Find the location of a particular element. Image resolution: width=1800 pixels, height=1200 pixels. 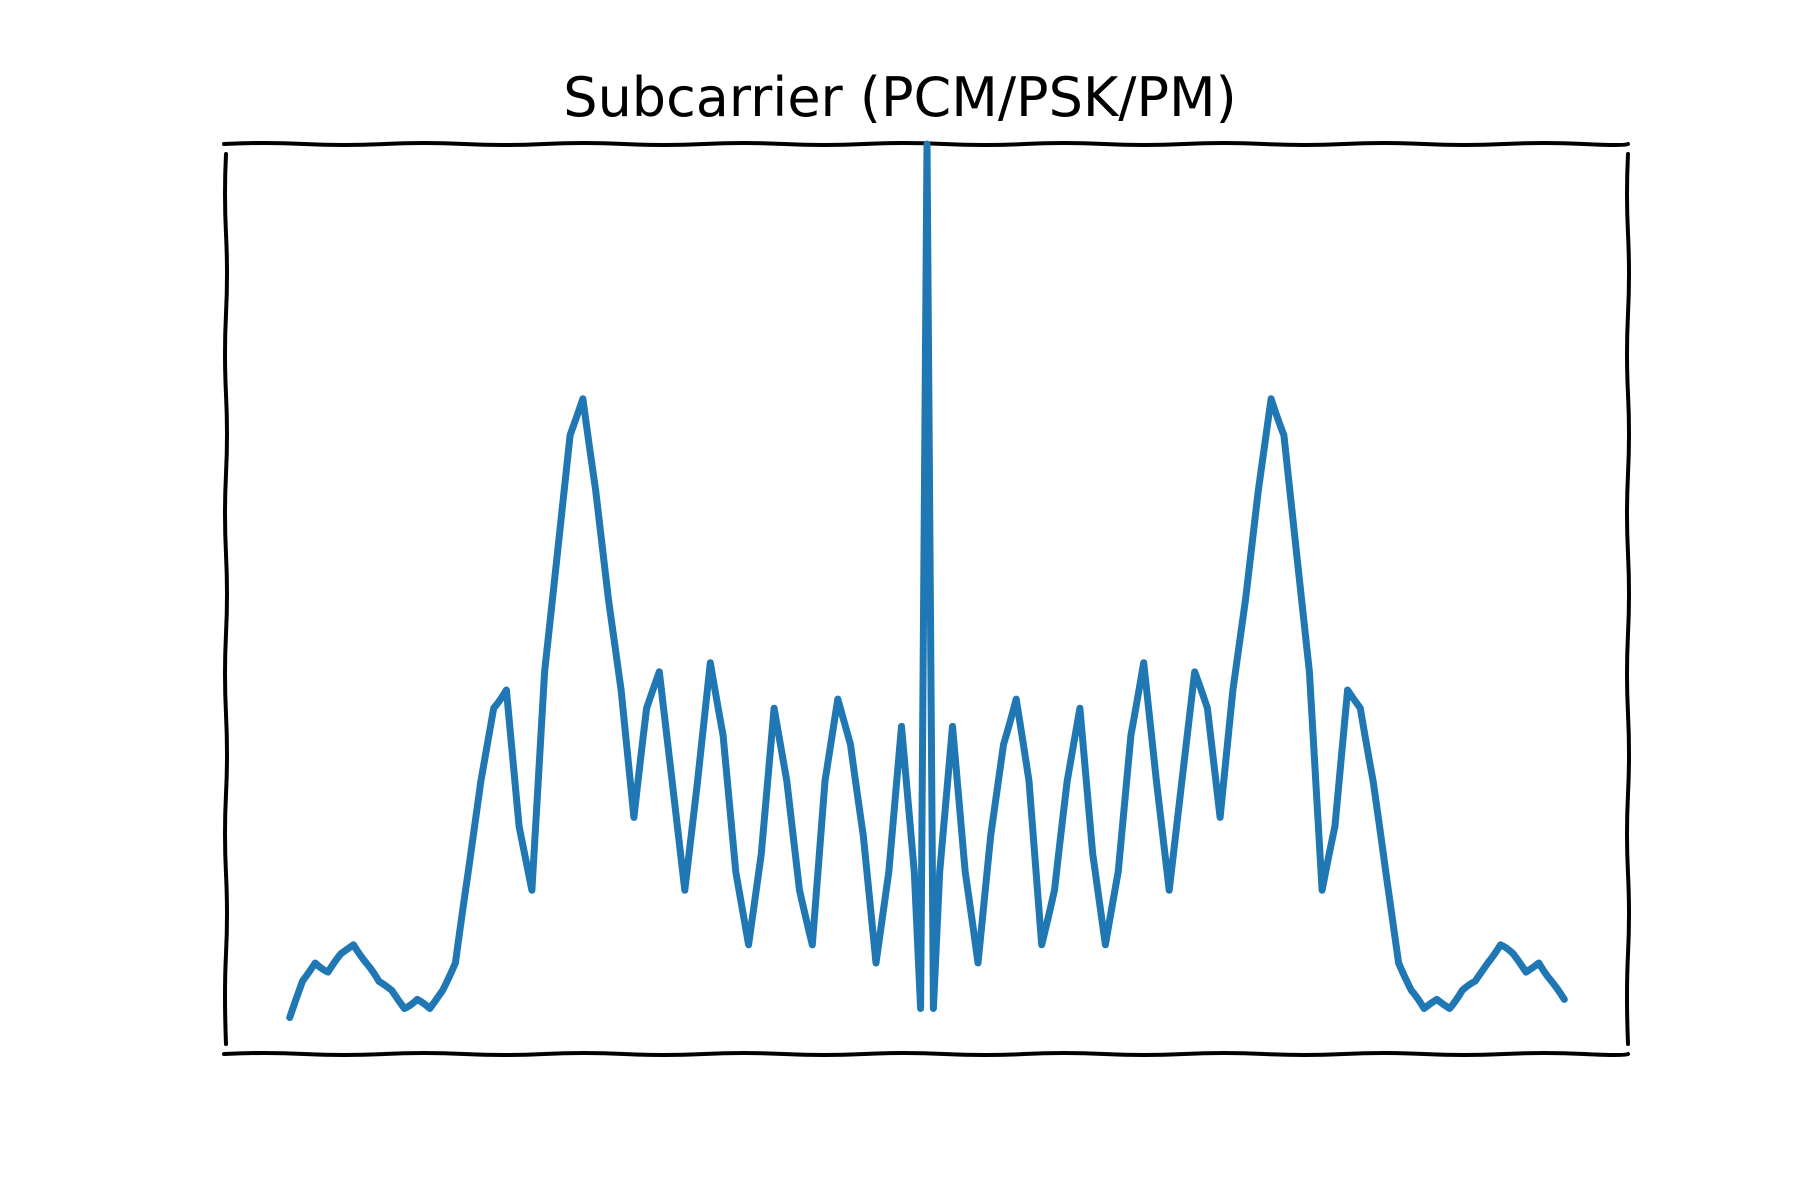

frame-bottom is located at coordinates (926, 1054).